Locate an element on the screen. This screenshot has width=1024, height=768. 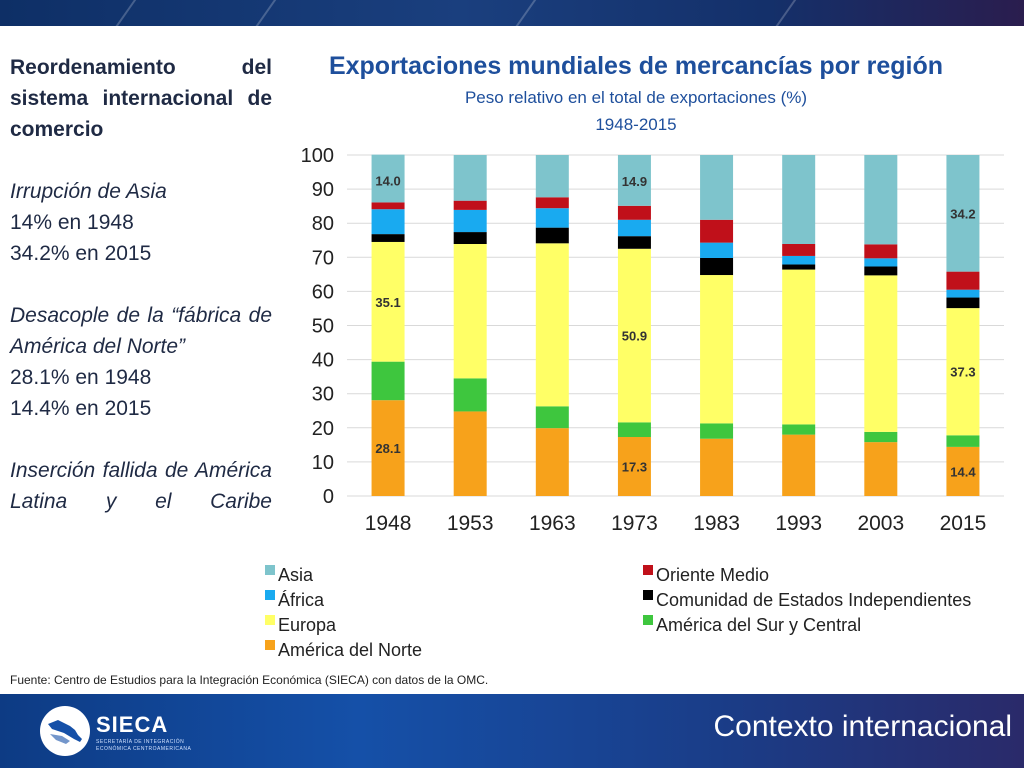
data-label: 14.0 is located at coordinates (387, 181).